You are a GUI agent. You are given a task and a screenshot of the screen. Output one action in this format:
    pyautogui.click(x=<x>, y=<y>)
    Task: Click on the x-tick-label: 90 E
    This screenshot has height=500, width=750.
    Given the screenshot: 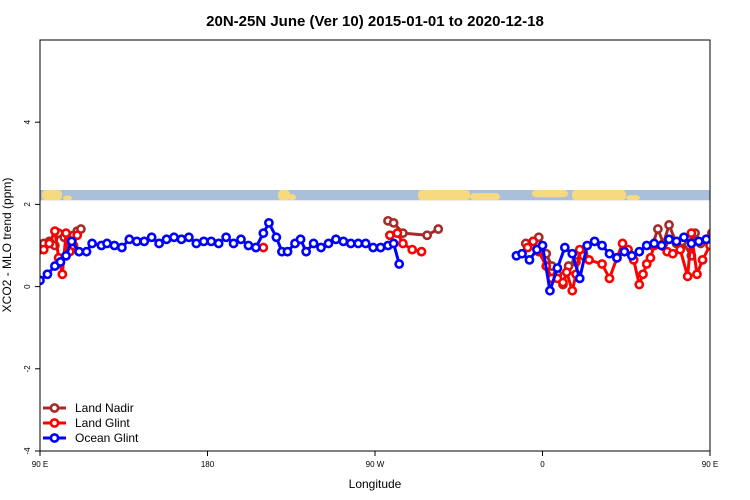 What is the action you would take?
    pyautogui.click(x=40, y=464)
    